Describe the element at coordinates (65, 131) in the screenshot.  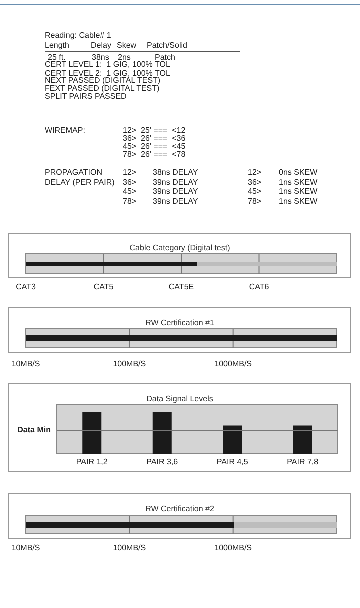
I see `text: WIREMAP:` at that location.